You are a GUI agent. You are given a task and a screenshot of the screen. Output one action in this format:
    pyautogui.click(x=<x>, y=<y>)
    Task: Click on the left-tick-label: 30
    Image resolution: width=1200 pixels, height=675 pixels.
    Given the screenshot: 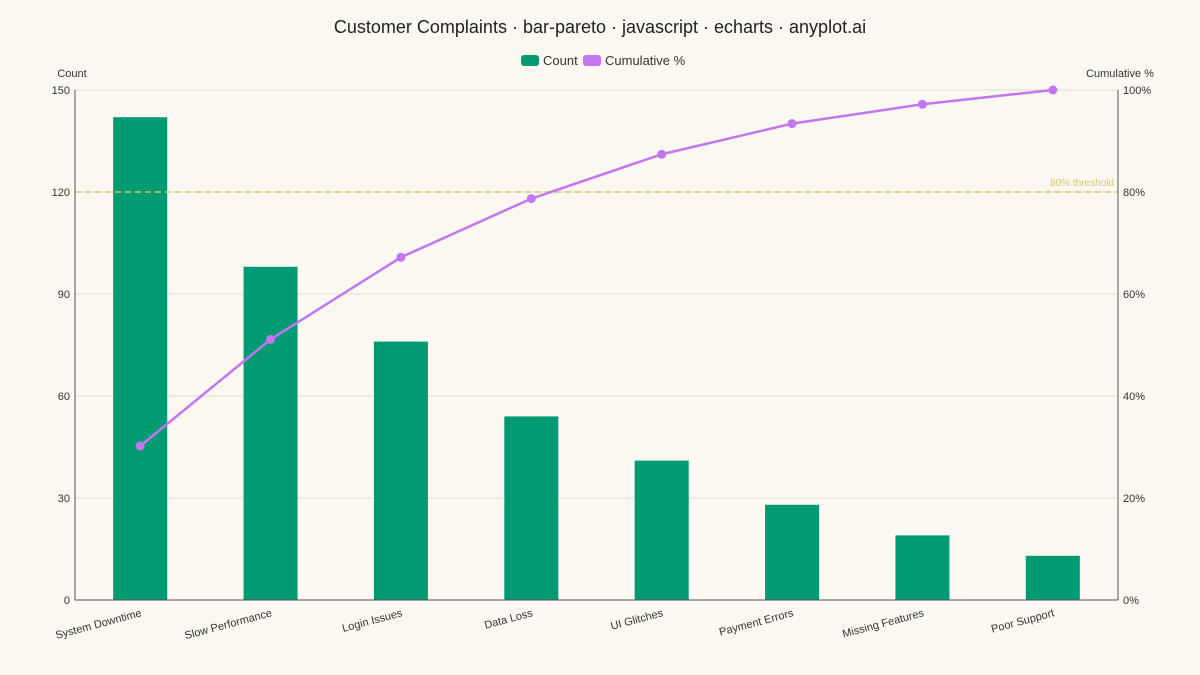 What is the action you would take?
    pyautogui.click(x=64, y=499)
    